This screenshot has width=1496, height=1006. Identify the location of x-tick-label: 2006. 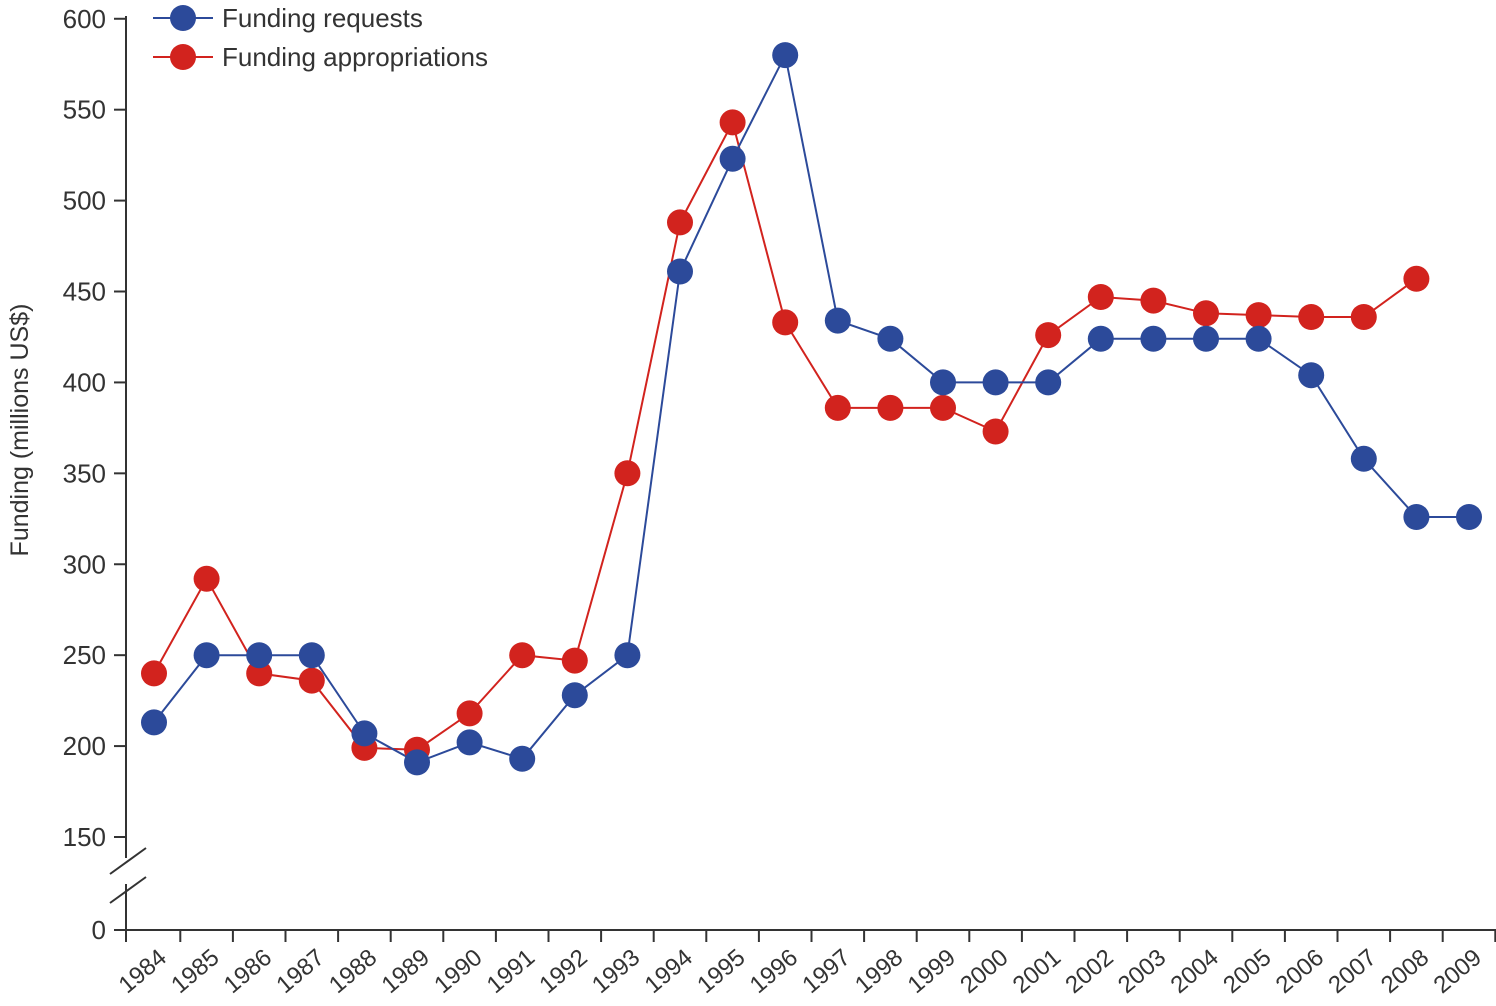
(1300, 971).